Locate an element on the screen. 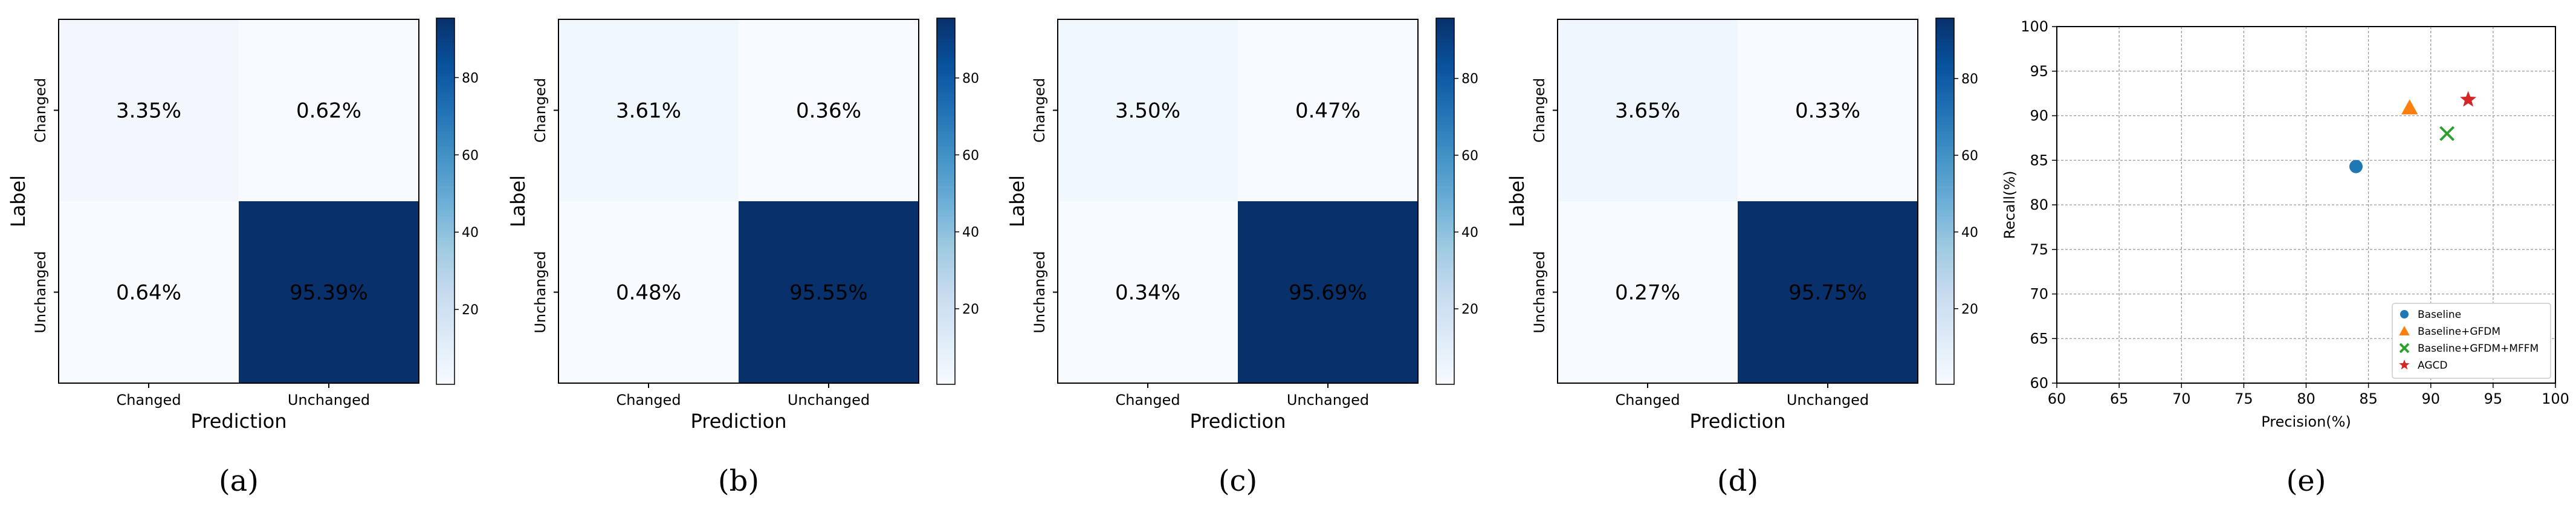  cell-label: 0.33% is located at coordinates (1827, 111).